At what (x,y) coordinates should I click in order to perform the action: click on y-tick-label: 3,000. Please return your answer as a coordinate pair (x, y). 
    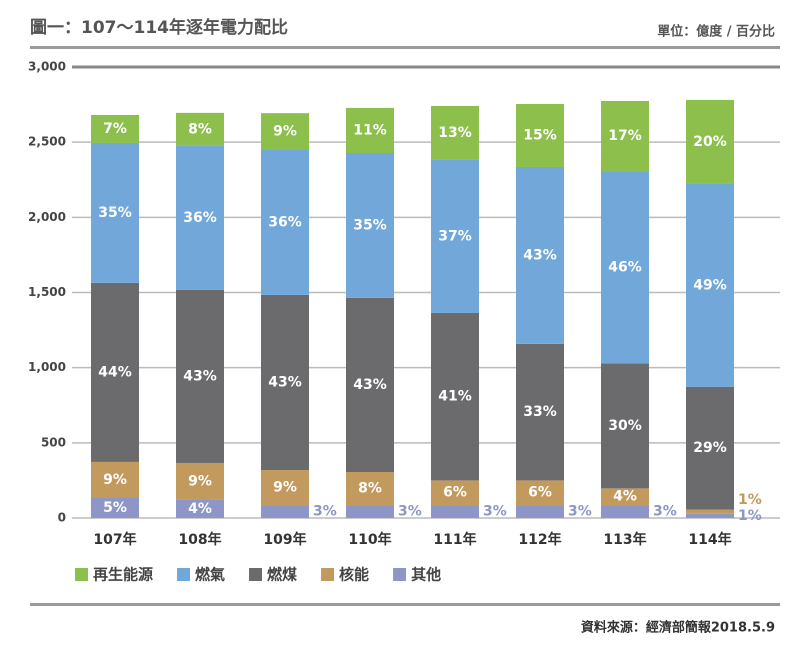
    Looking at the image, I should click on (47, 67).